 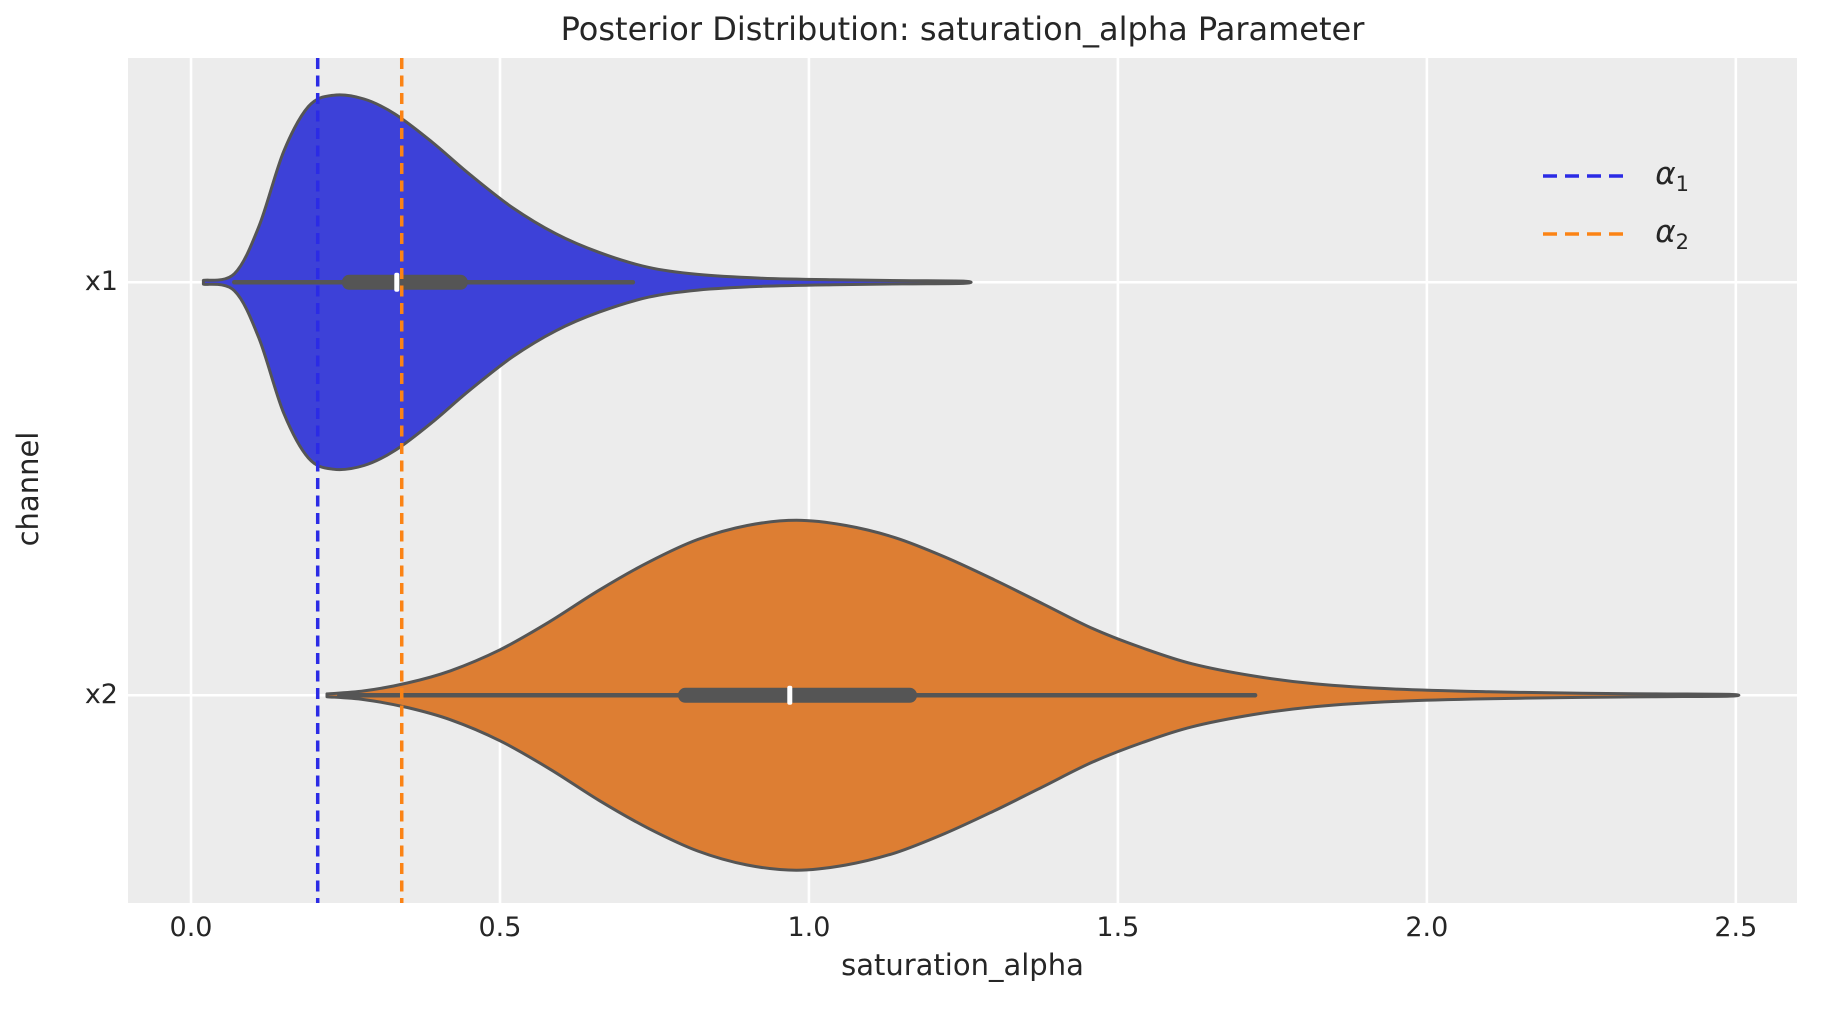 I want to click on legend-item-alpha_1: α1, so click(x=1616, y=176).